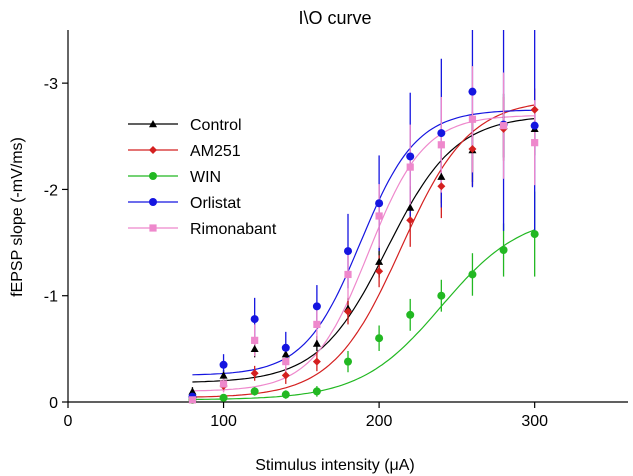 Image resolution: width=633 pixels, height=476 pixels. I want to click on legend-marker-win, so click(153, 176).